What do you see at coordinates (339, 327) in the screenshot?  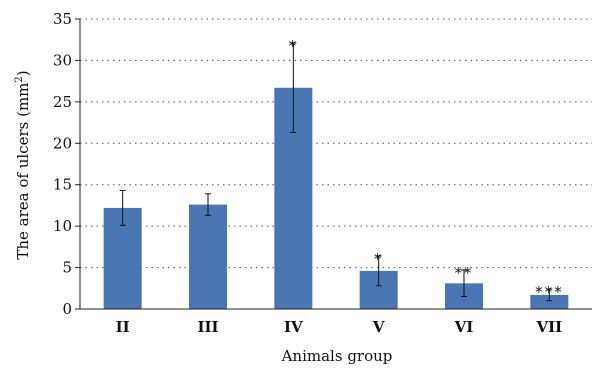 I see `x-tick-labels: II III IV V VI VII` at bounding box center [339, 327].